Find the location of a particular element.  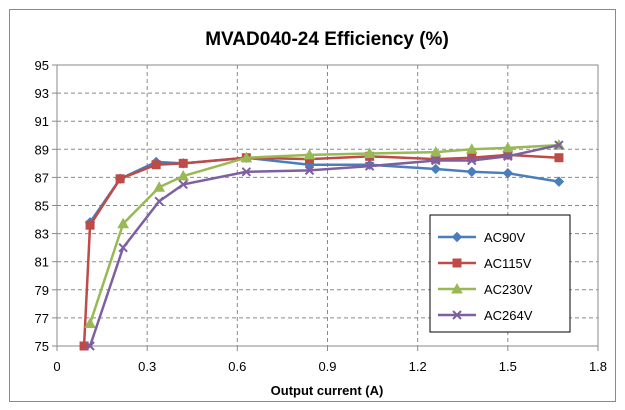

legend-item-ac230v: AC230V is located at coordinates (485, 289).